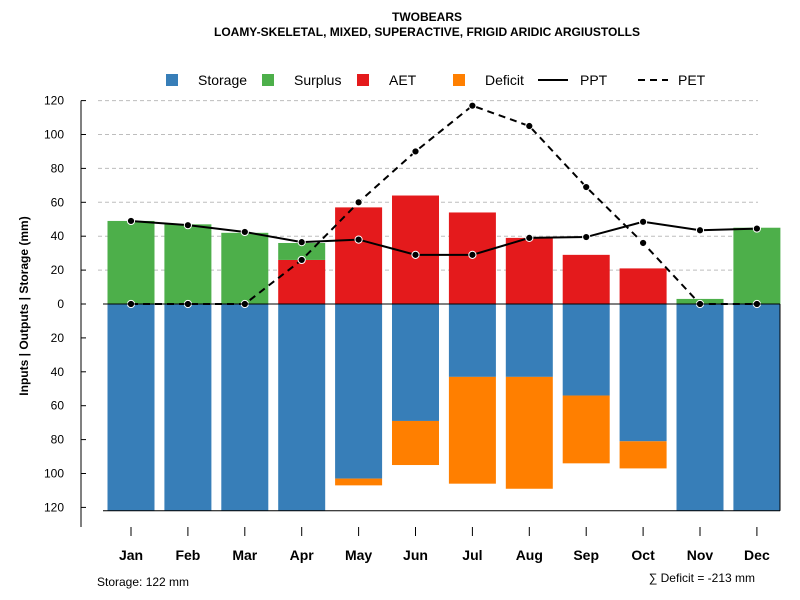  I want to click on bar-storage-apr, so click(302, 407).